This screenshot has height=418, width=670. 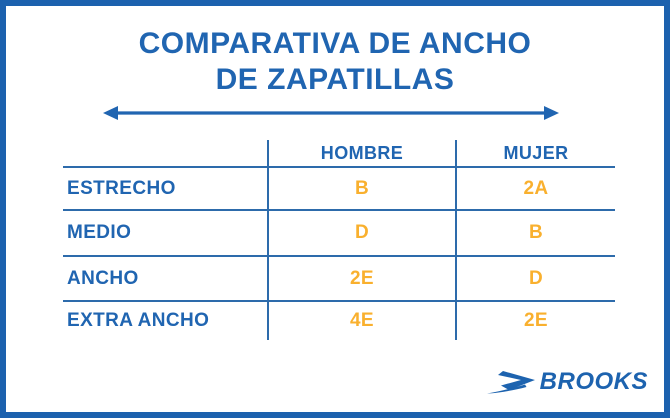 I want to click on table-corner-cell, so click(x=165, y=154).